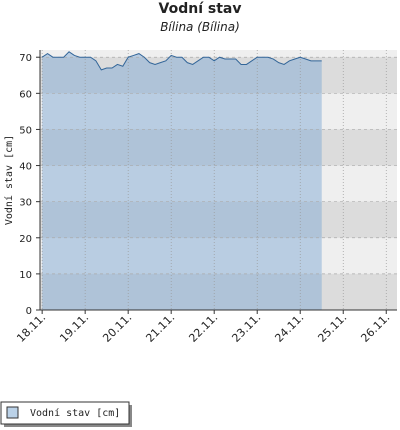  Describe the element at coordinates (375, 328) in the screenshot. I see `x-tick-label: 26.11.` at that location.